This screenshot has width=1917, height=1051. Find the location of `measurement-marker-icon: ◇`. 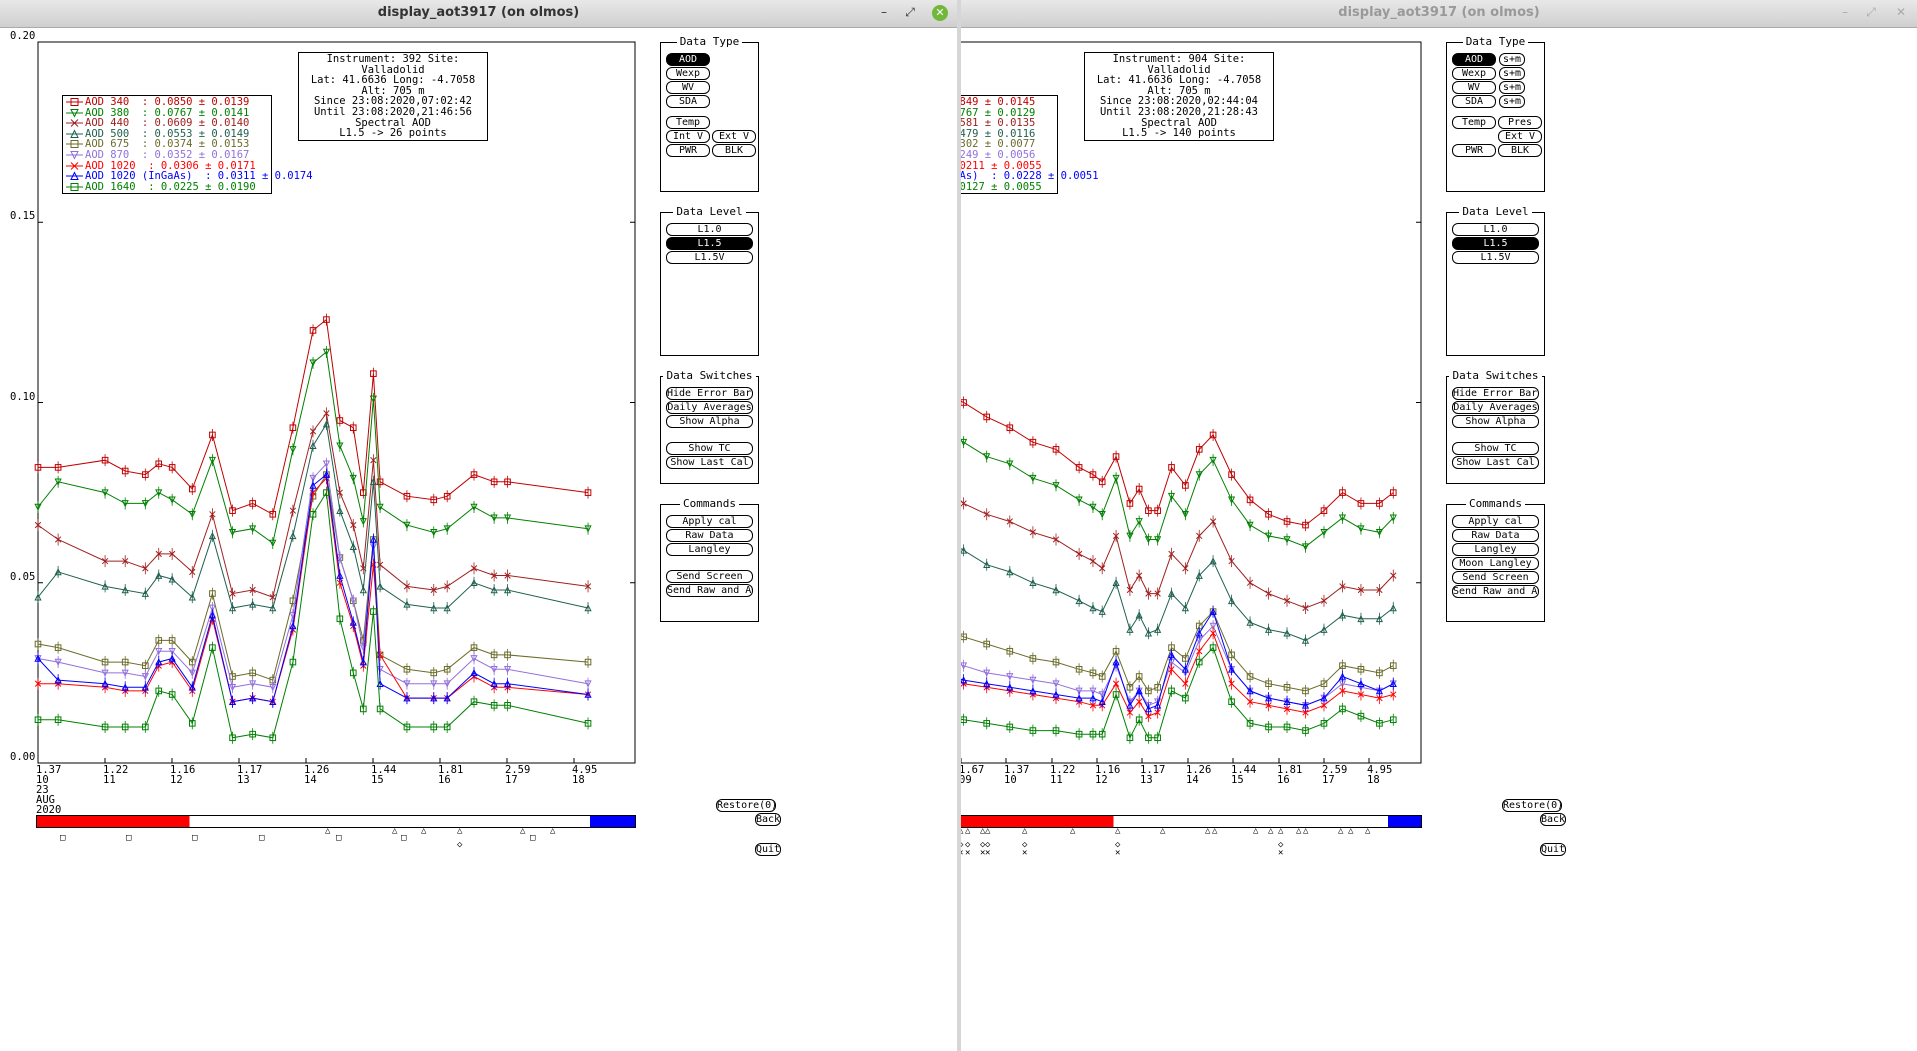

measurement-marker-icon: ◇ is located at coordinates (1118, 845).